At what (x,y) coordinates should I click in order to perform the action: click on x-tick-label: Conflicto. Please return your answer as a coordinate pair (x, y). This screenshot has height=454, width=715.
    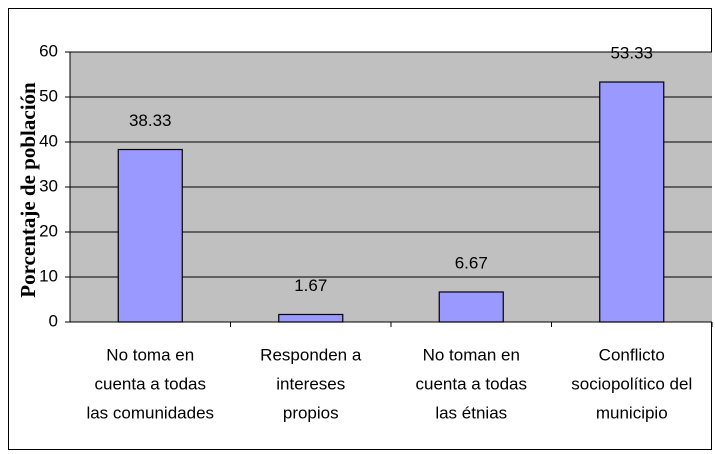
    Looking at the image, I should click on (632, 354).